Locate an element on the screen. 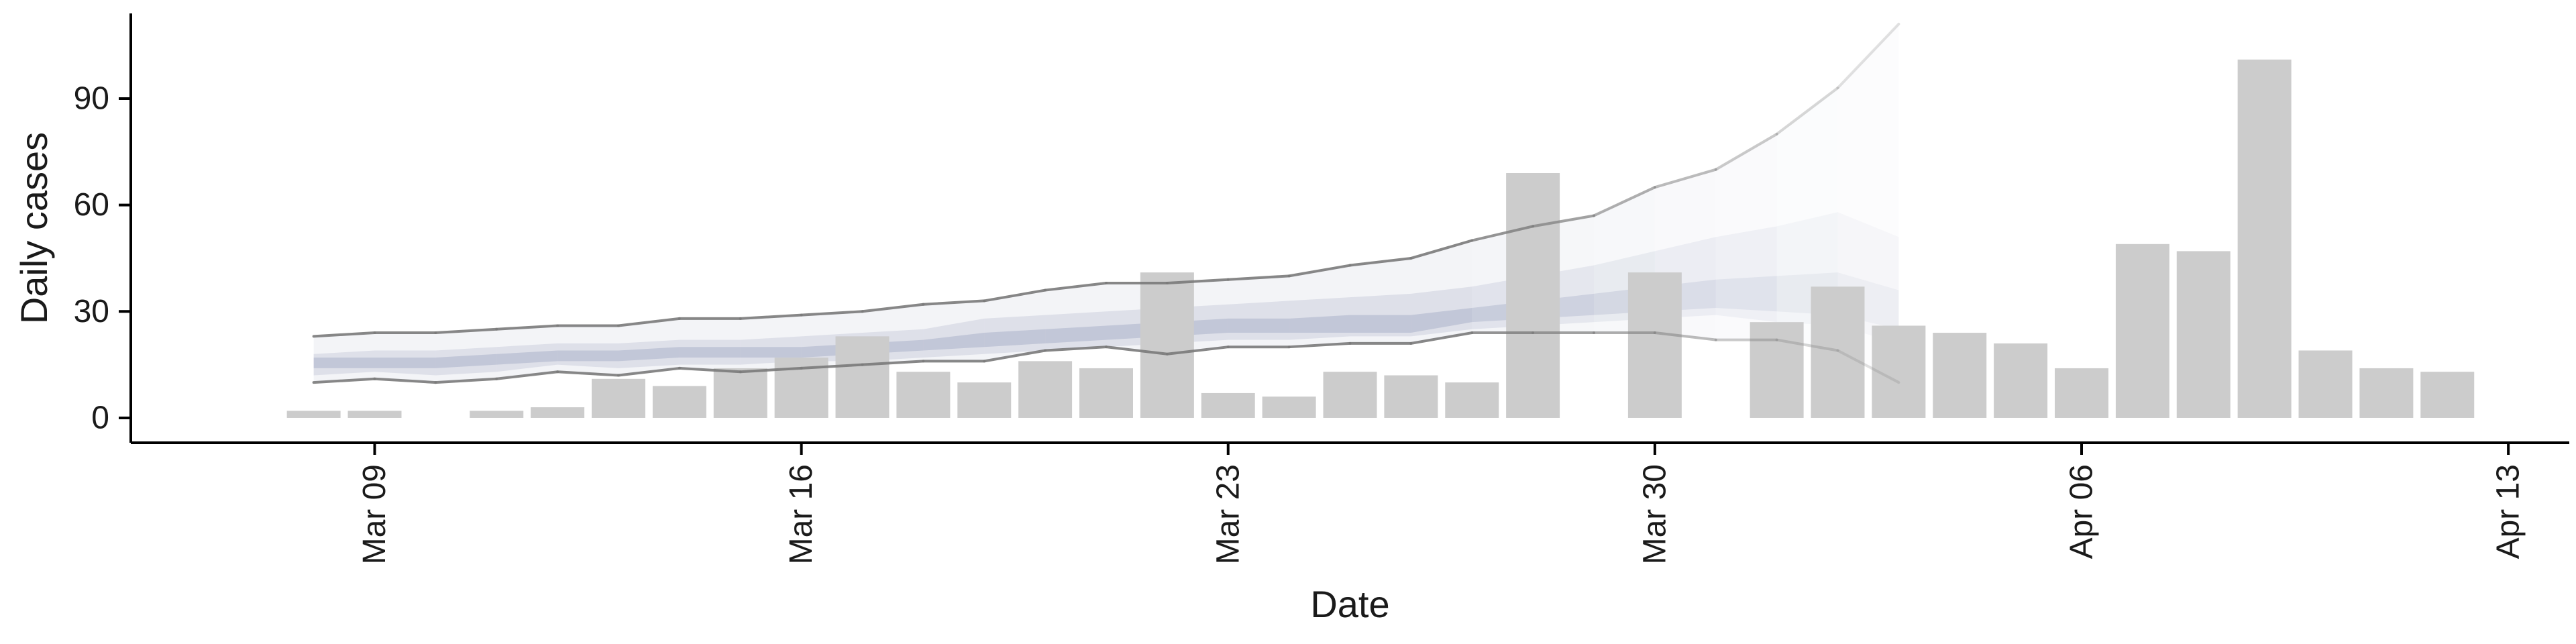  x-tick-label: Mar 16 is located at coordinates (801, 514).